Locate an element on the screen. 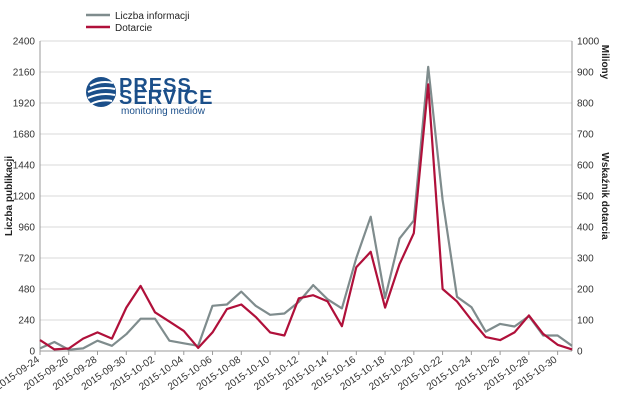  y-tick-label-left: 2160 is located at coordinates (24, 73).